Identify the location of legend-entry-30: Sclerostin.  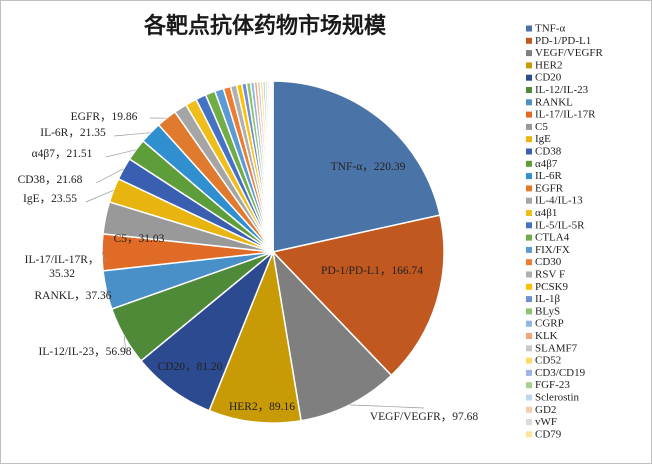
(557, 398).